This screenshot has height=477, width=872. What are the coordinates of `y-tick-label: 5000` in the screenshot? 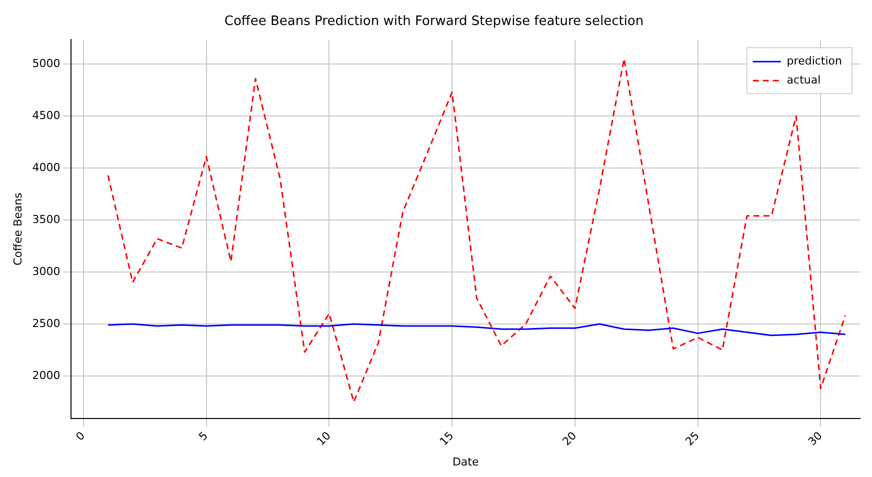 It's located at (46, 63).